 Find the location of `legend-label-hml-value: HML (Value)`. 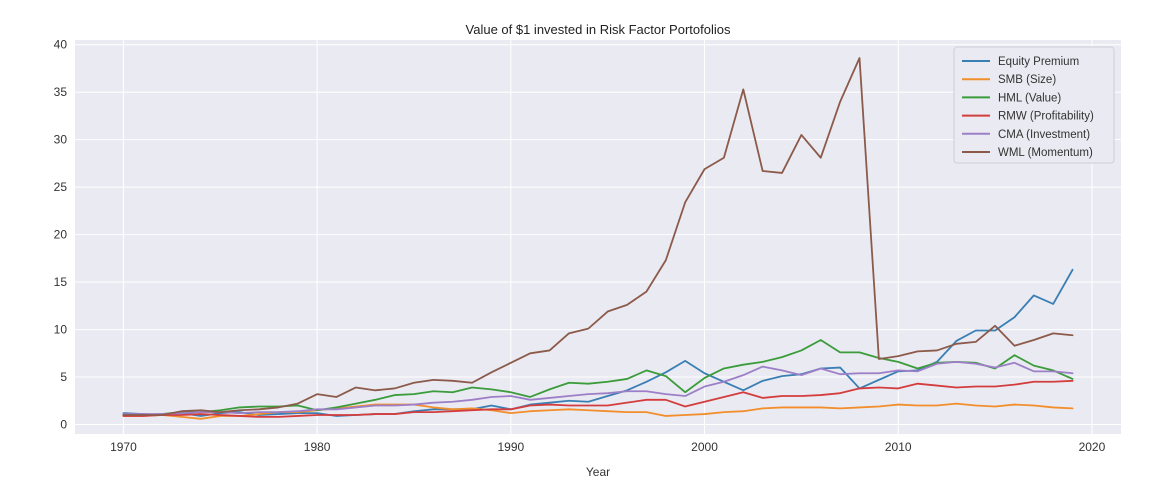

legend-label-hml-value: HML (Value) is located at coordinates (1029, 98).